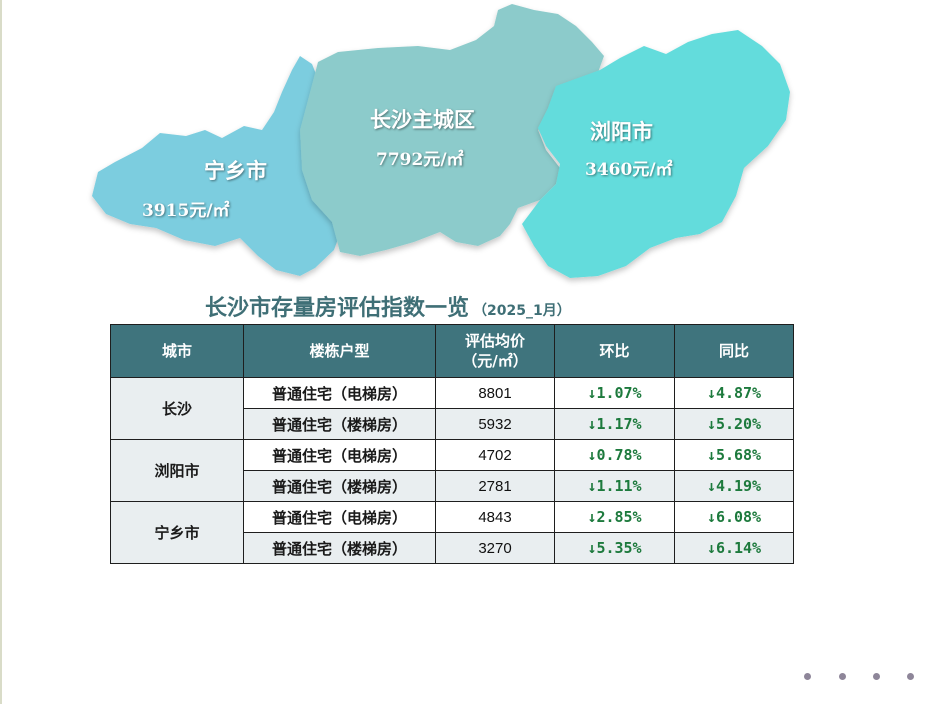 This screenshot has height=704, width=940. What do you see at coordinates (495, 517) in the screenshot?
I see `price-cell: 4843` at bounding box center [495, 517].